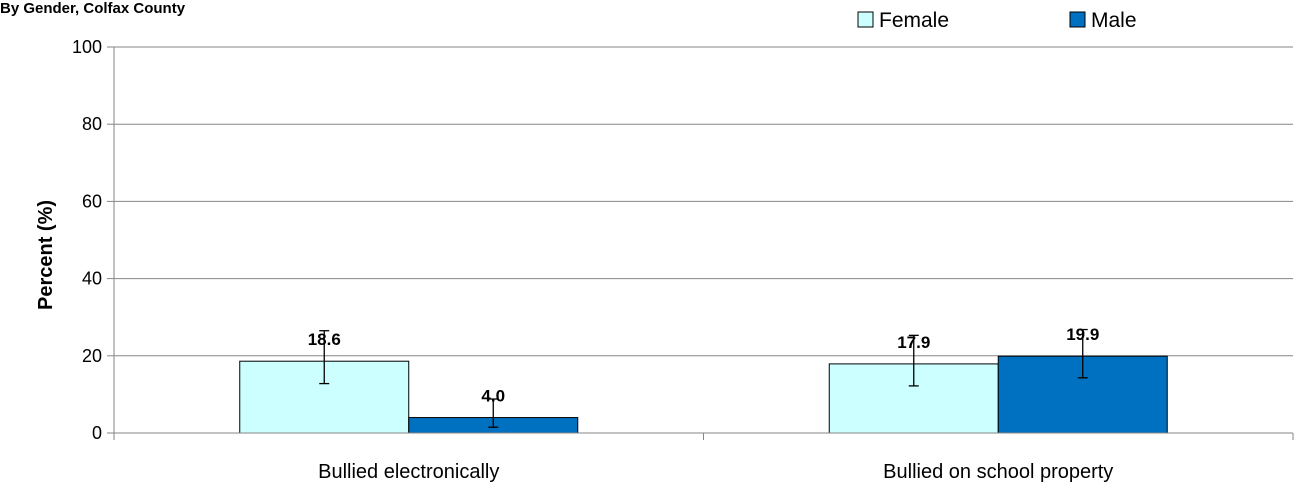 Image resolution: width=1294 pixels, height=487 pixels. Describe the element at coordinates (92, 356) in the screenshot. I see `y-tick-label: 20` at that location.